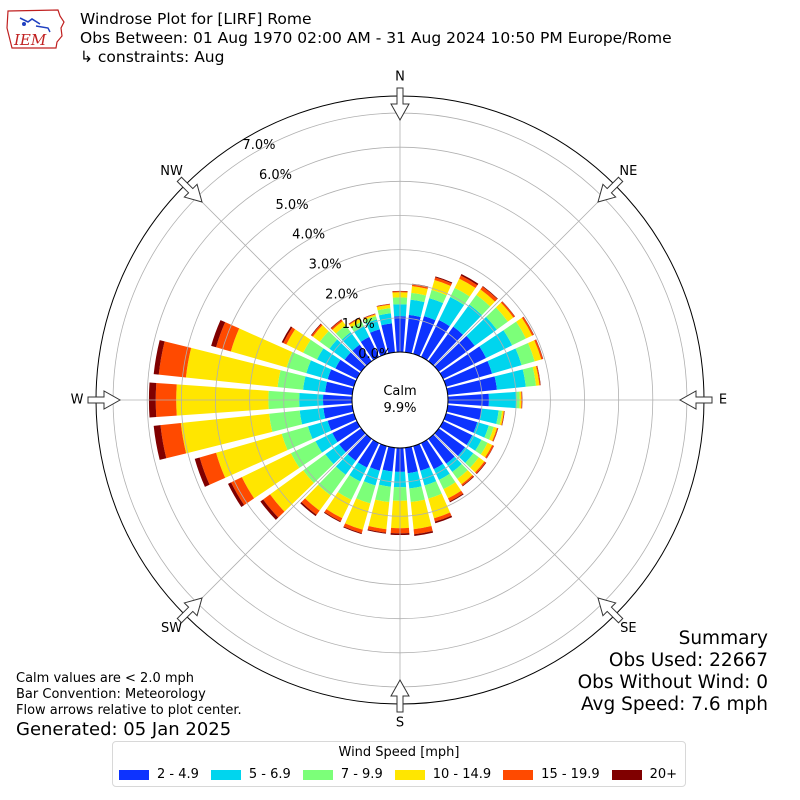  What do you see at coordinates (35, 29) in the screenshot?
I see `iowa-state-outline-icon: IEM` at bounding box center [35, 29].